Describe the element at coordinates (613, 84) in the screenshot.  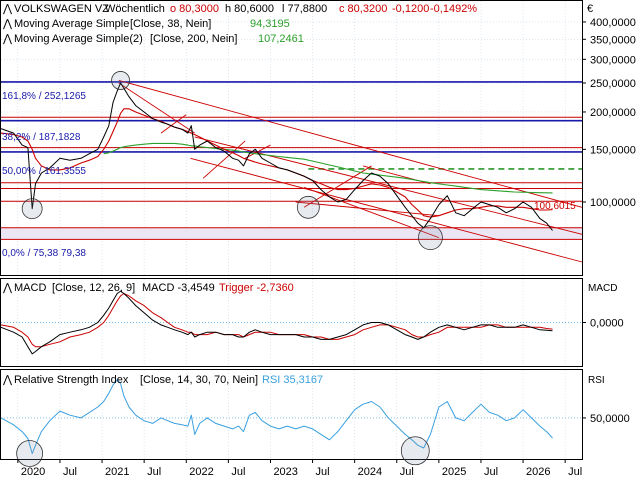
I see `y-tick-label: 250,0000` at that location.